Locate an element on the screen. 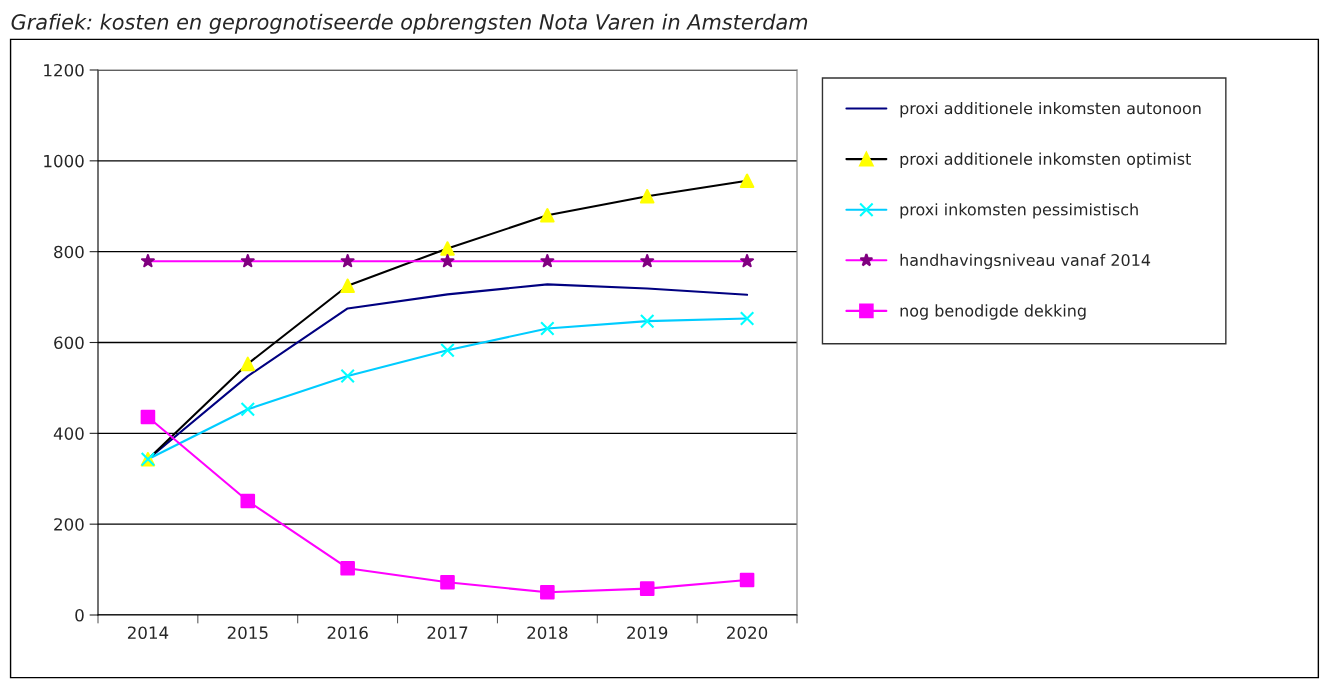 This screenshot has height=679, width=1321. y-tick-label: 1000 is located at coordinates (64, 161).